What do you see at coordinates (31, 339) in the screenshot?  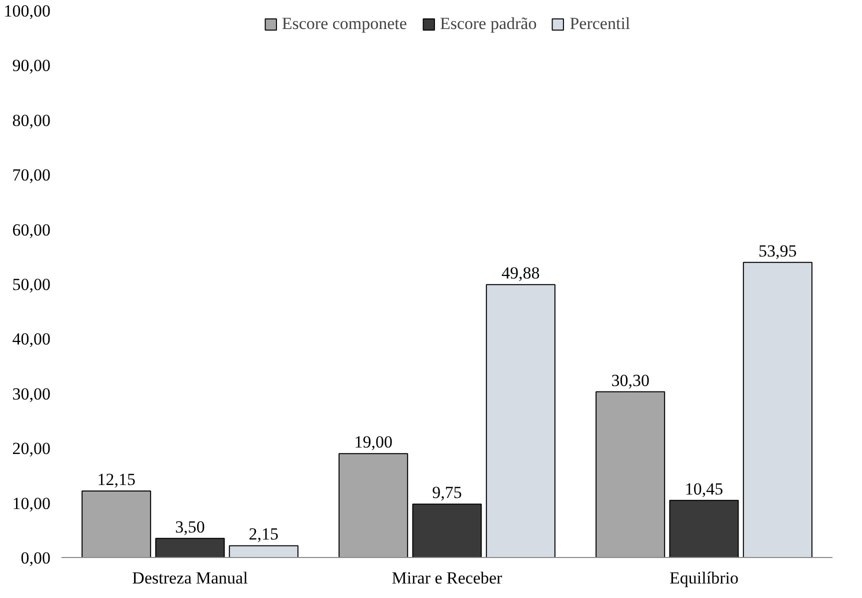 I see `y-tick-label: 40,00` at bounding box center [31, 339].